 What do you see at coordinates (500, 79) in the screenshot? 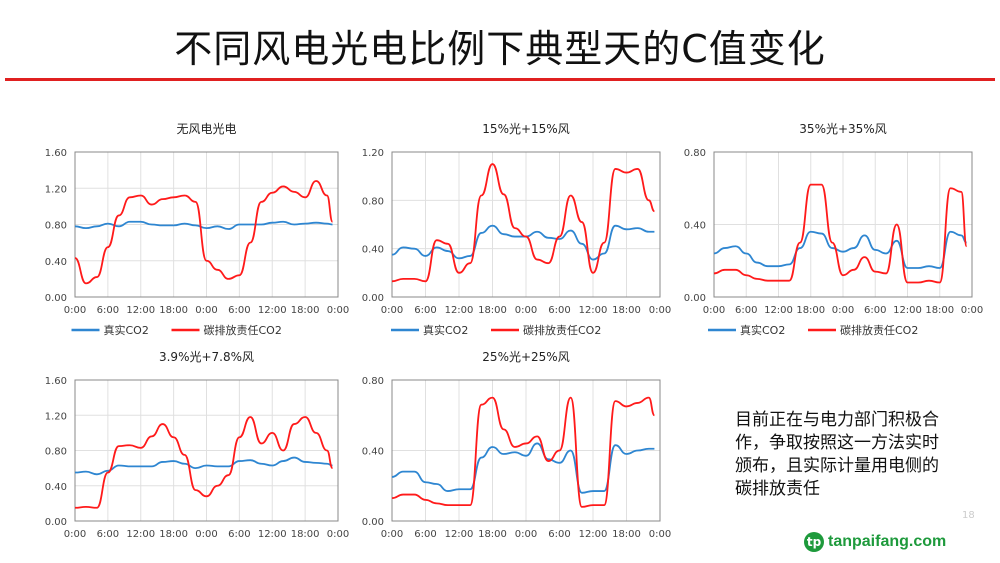
I see `title-divider` at bounding box center [500, 79].